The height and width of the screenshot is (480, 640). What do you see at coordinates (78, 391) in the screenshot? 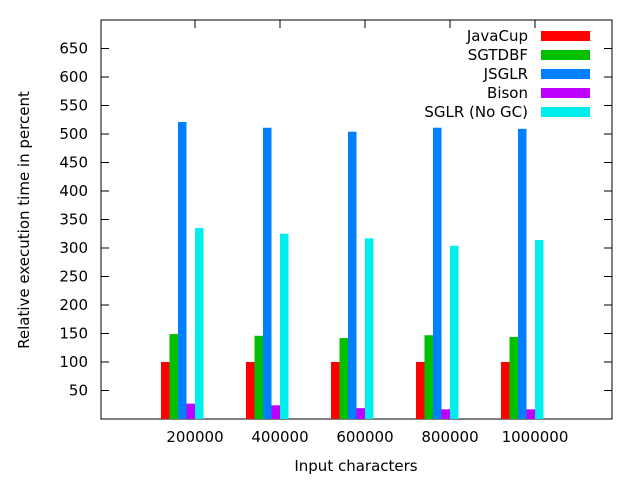
I see `y-tick-label: 50` at bounding box center [78, 391].